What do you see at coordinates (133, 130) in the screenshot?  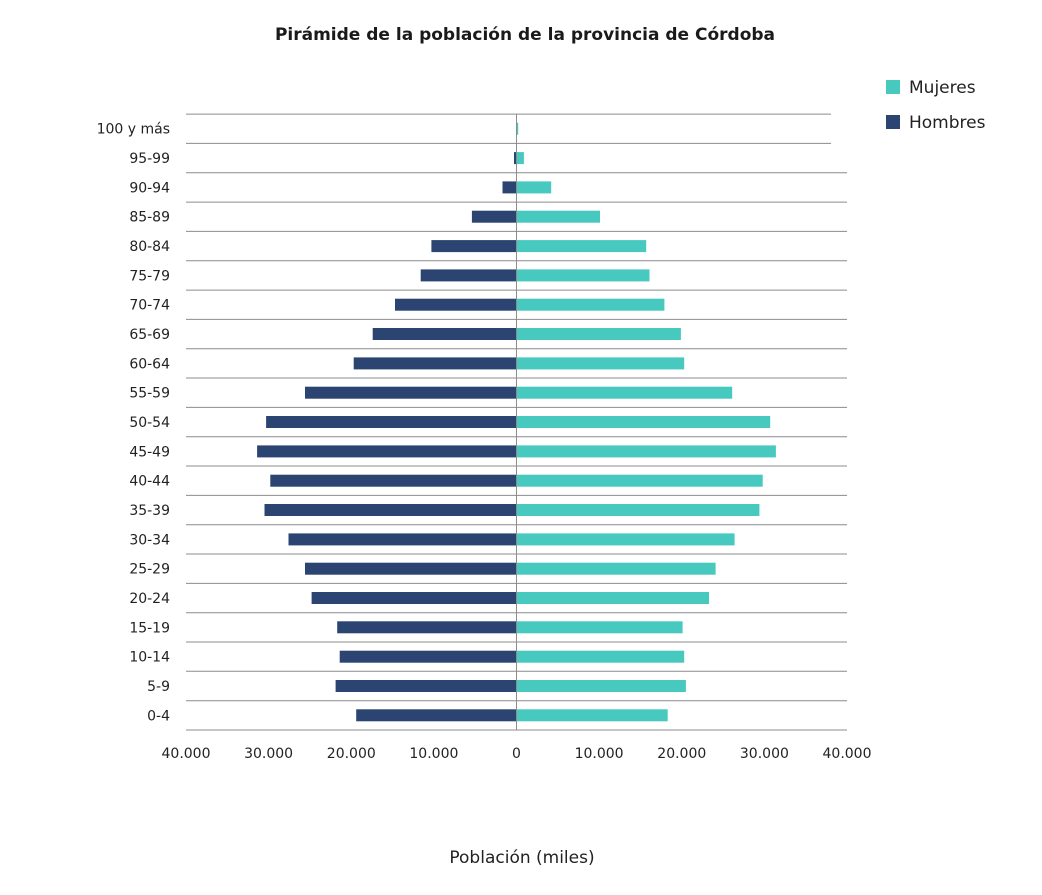 I see `y-tick-label: 100 y más` at bounding box center [133, 130].